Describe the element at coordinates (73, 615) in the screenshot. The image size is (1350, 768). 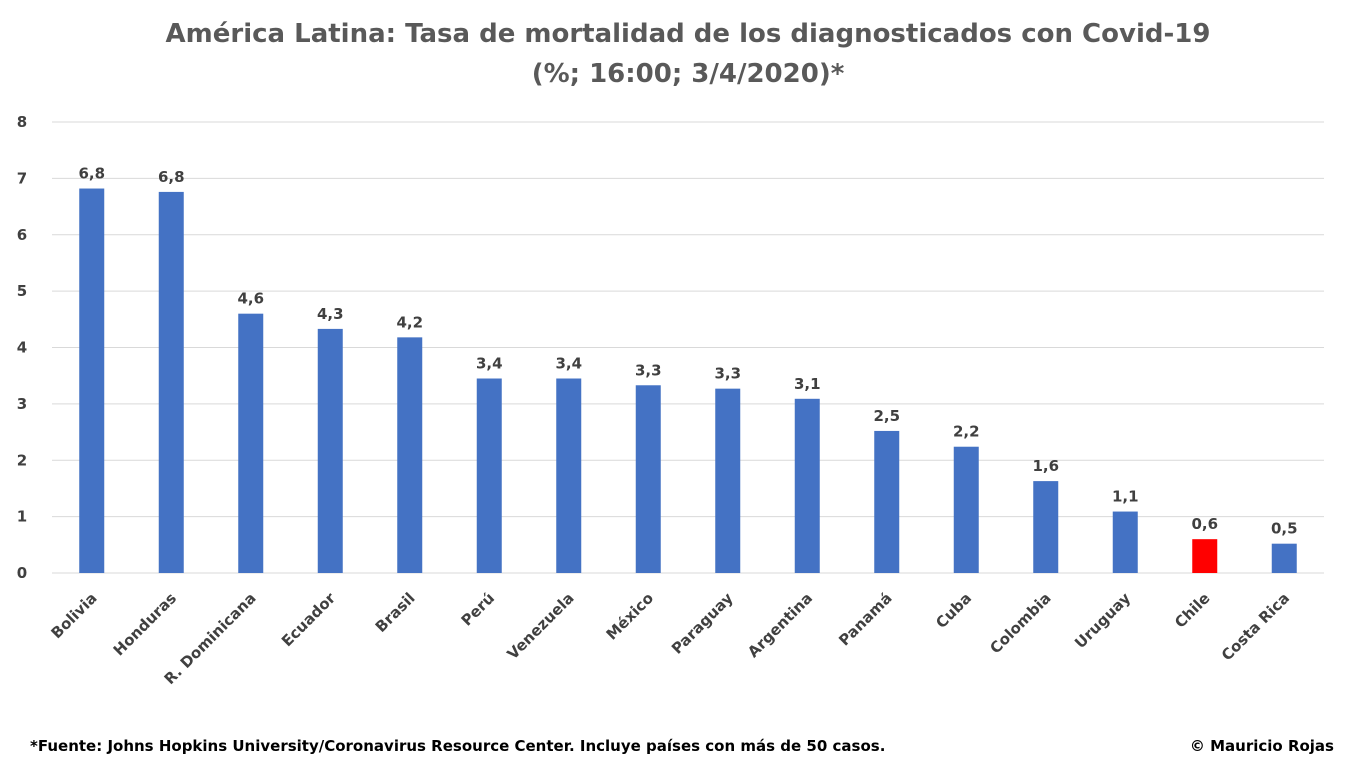
I see `x-tick-label: Bolivia` at that location.